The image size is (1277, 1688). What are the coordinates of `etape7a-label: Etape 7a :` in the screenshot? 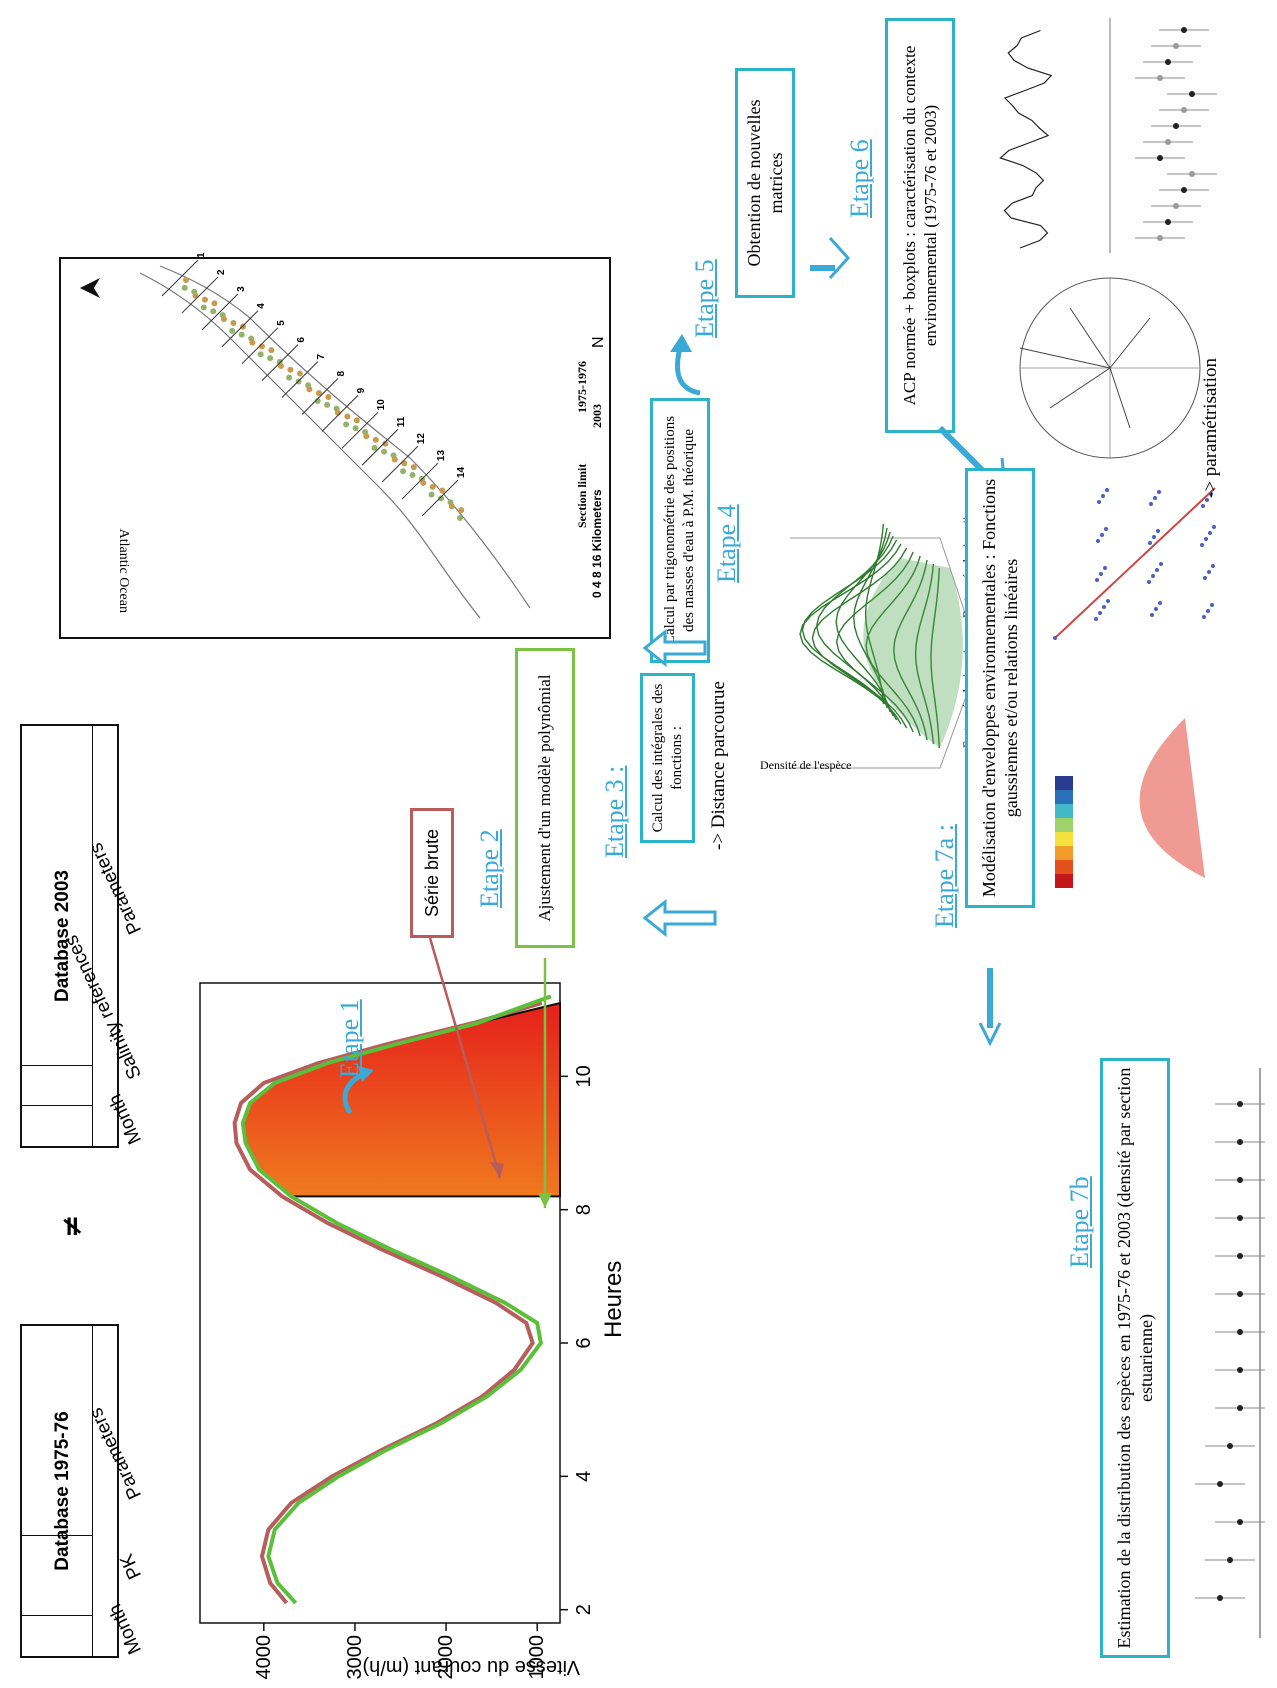 It's located at (944, 876).